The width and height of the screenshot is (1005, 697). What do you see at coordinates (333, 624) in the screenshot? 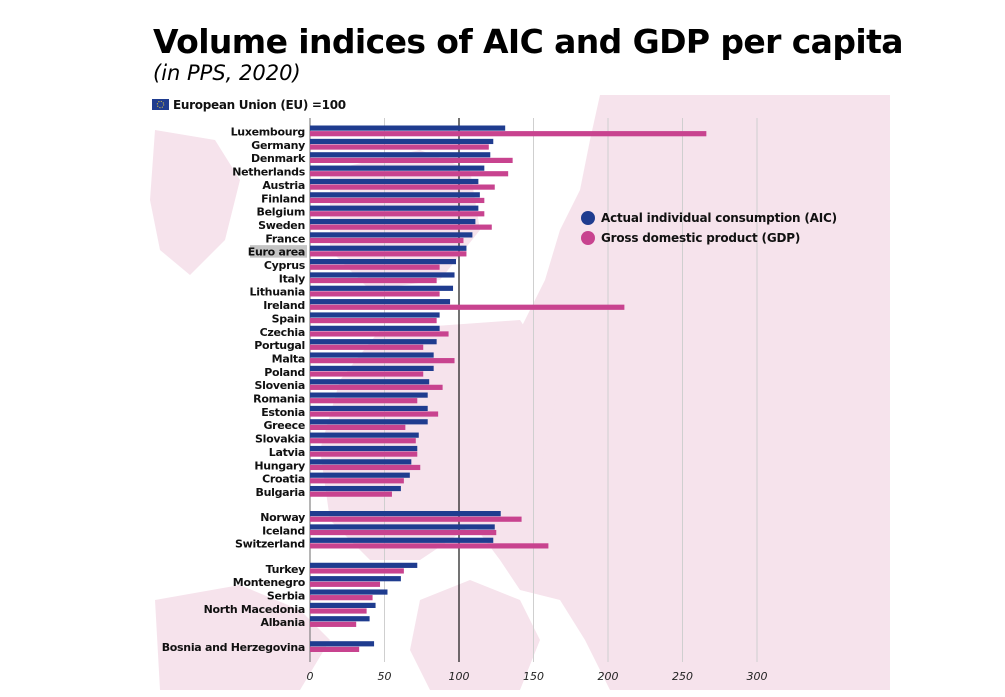
I see `bar-gdp-albania` at bounding box center [333, 624].